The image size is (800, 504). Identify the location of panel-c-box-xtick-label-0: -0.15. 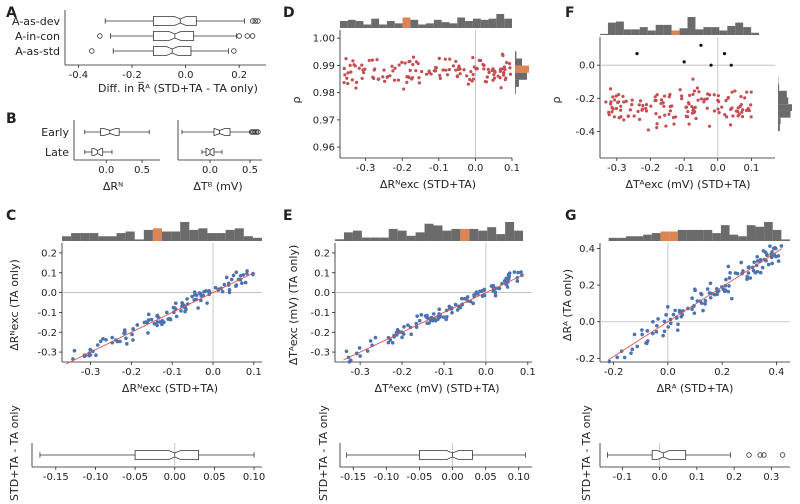
(56, 477).